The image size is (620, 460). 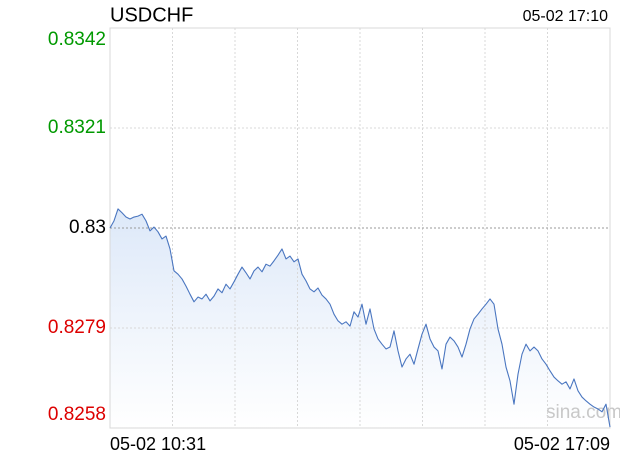 I want to click on watermark: sina.com, so click(x=583, y=412).